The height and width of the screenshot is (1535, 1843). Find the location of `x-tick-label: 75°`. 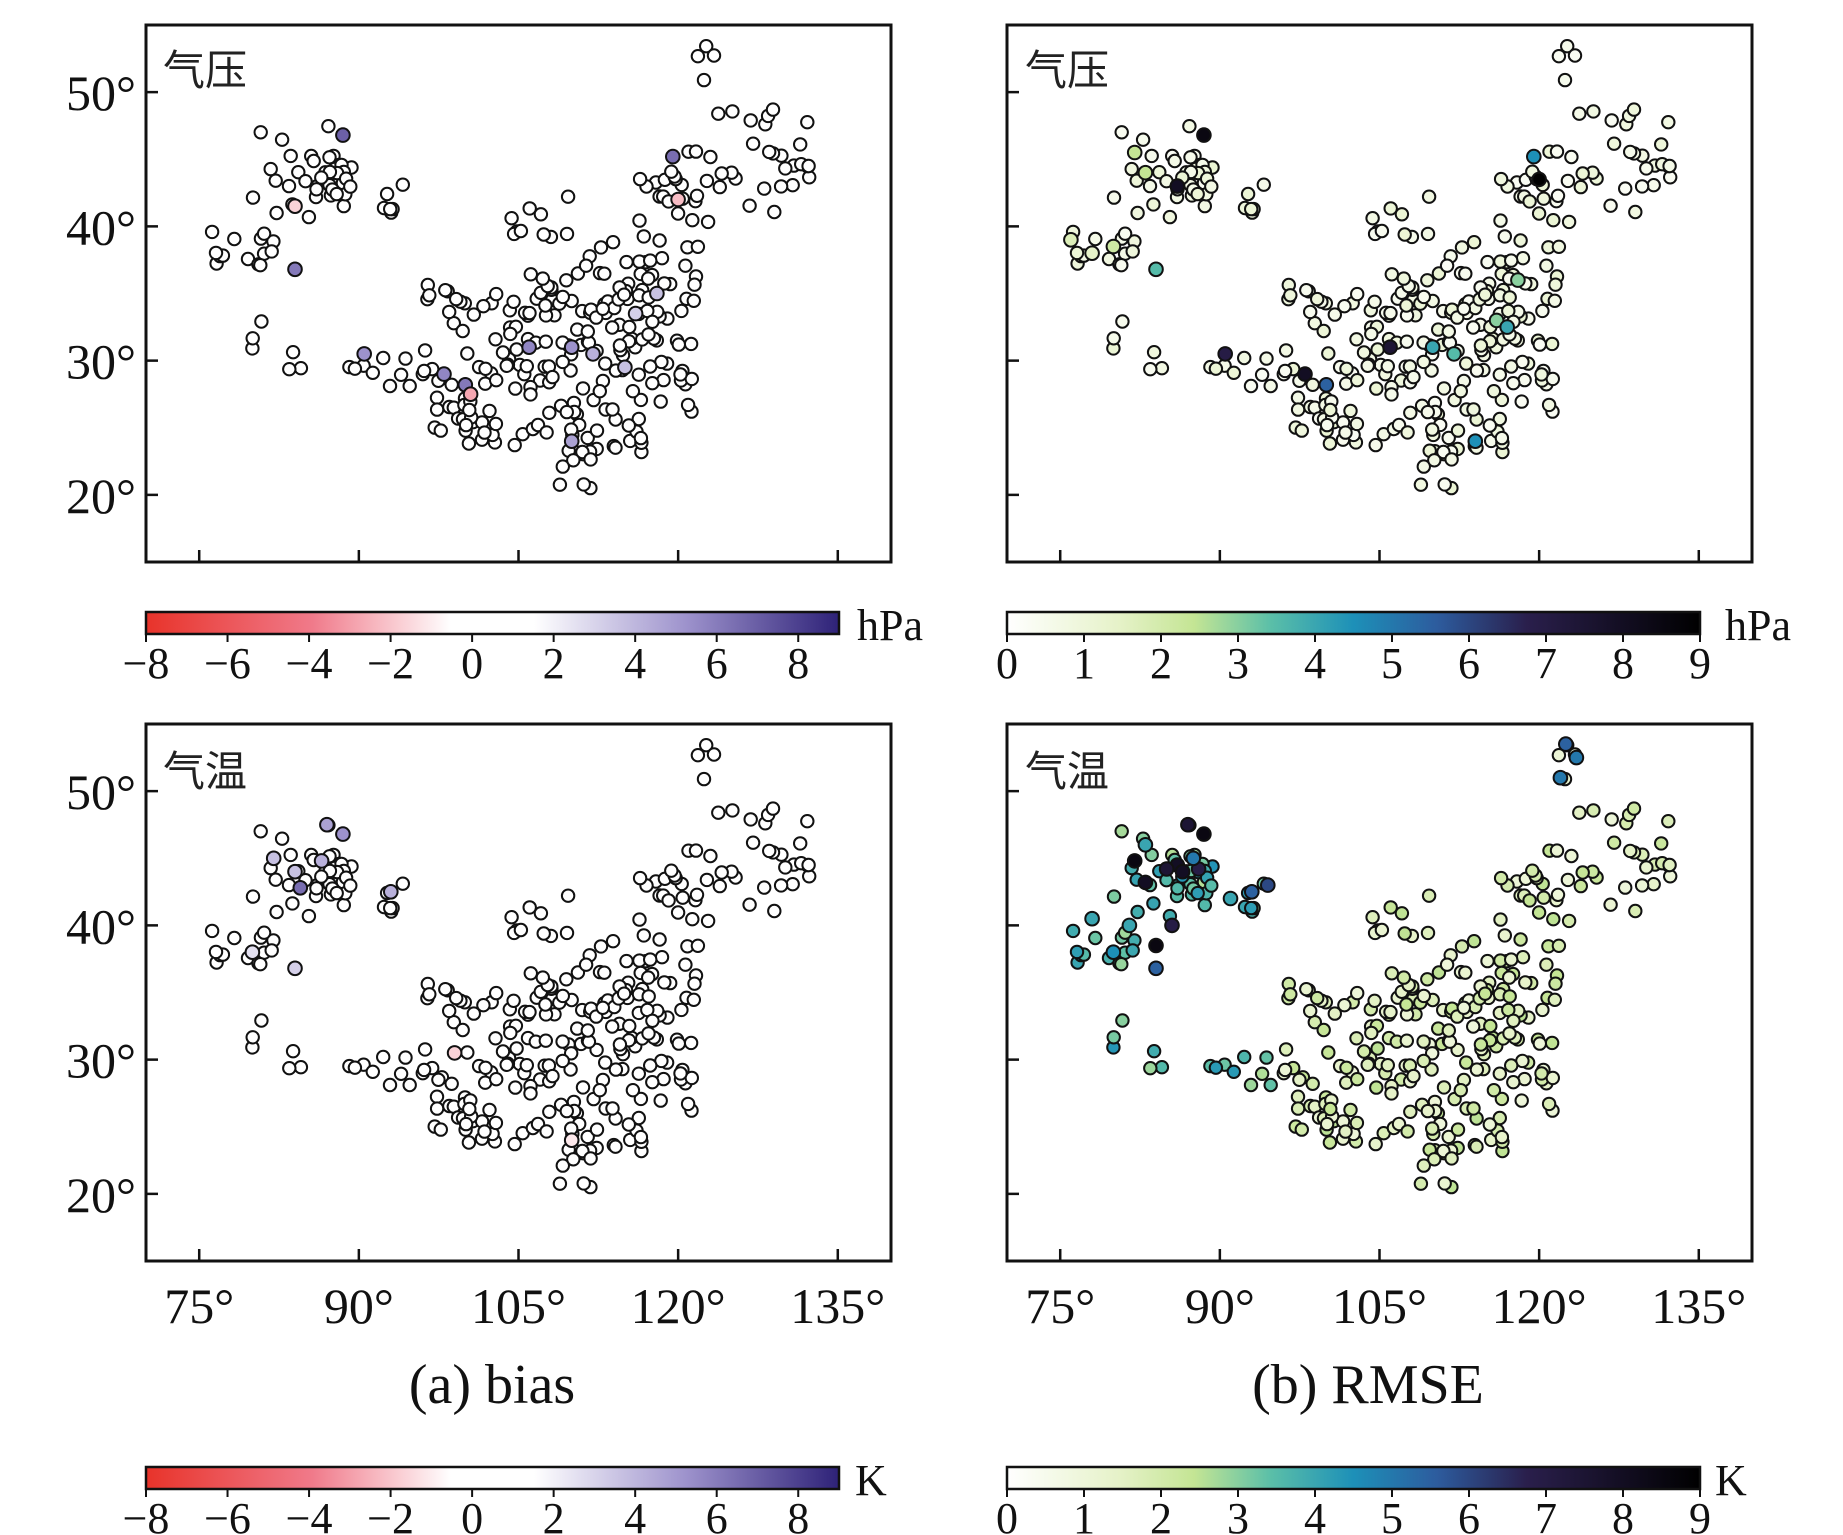

x-tick-label: 75° is located at coordinates (199, 1306).